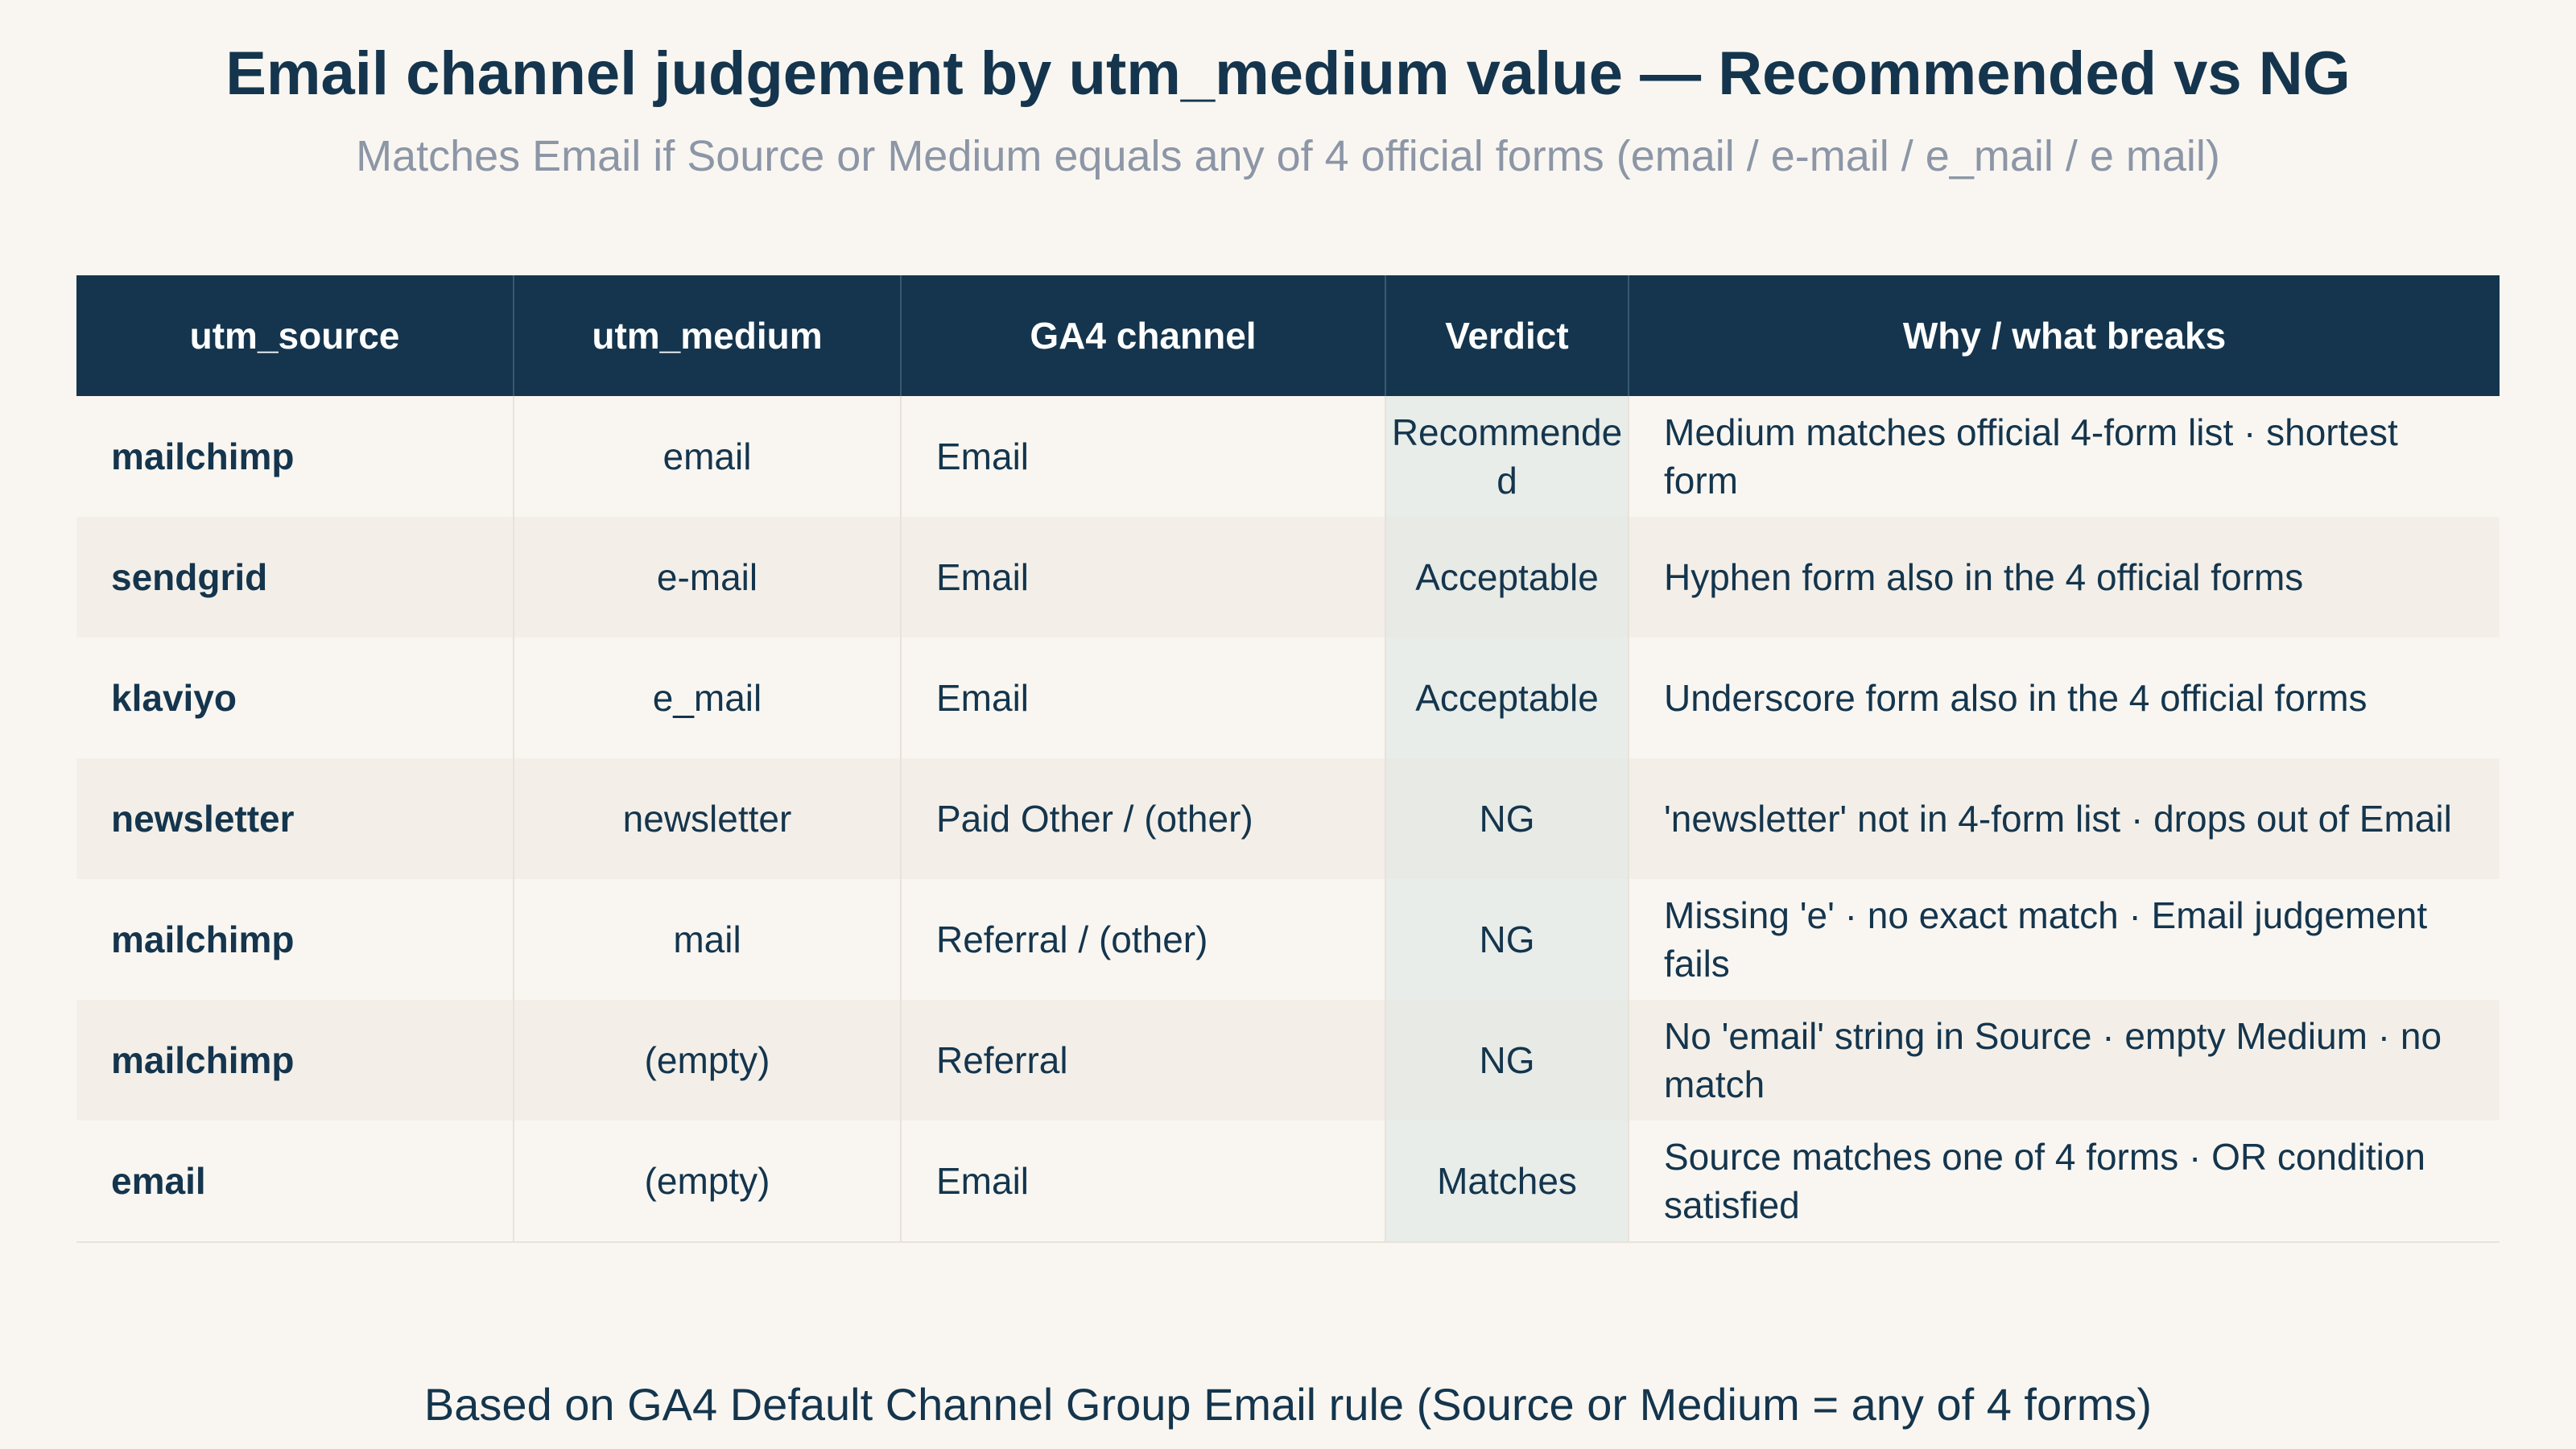  I want to click on header-utm-source: utm_source, so click(295, 335).